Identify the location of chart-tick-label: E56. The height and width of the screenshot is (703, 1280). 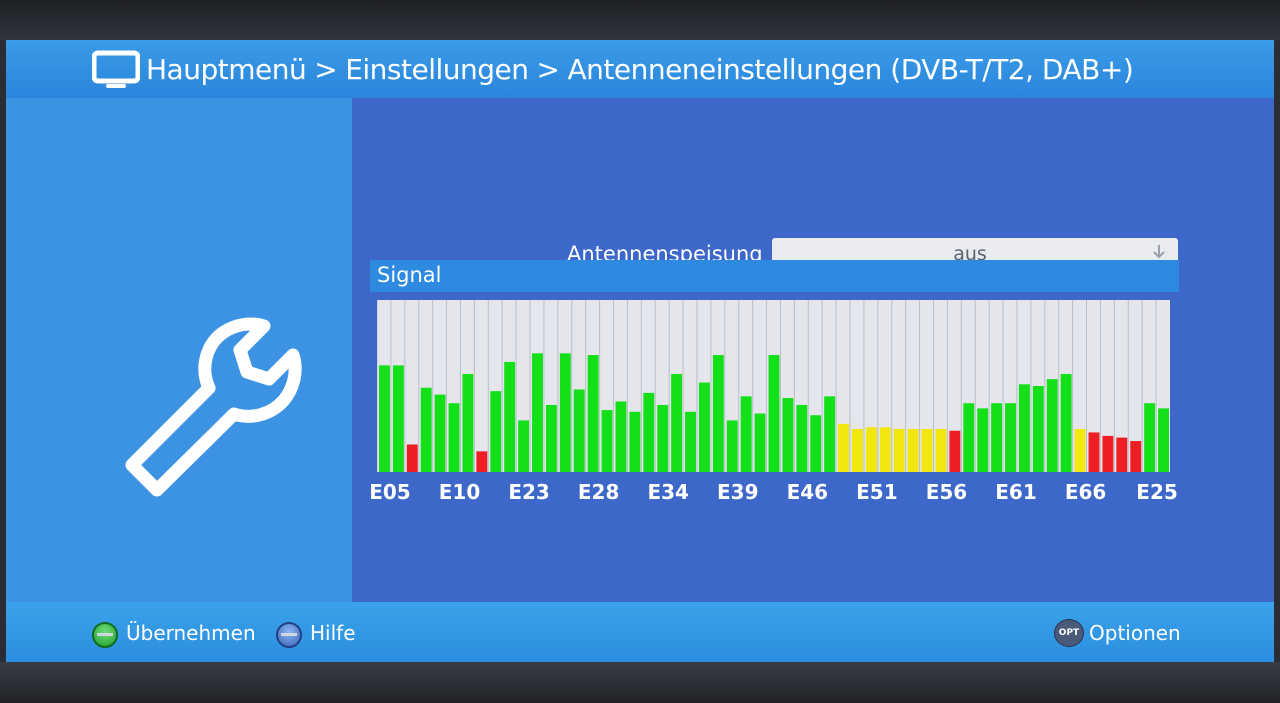
(946, 492).